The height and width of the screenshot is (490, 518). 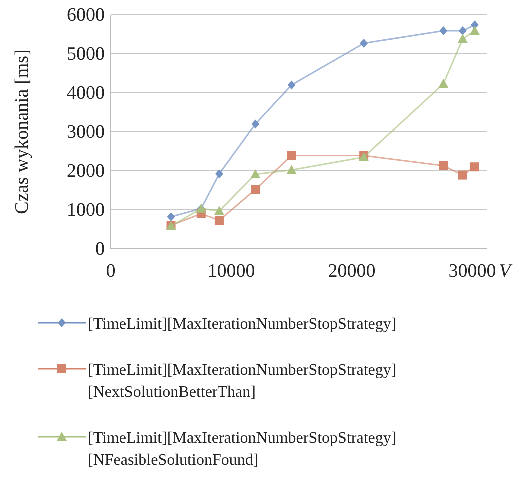 What do you see at coordinates (242, 449) in the screenshot?
I see `legend-label: [TimeLimit][MaxIterationNumberStopStrategy][NFeasibleSolutionFound]` at bounding box center [242, 449].